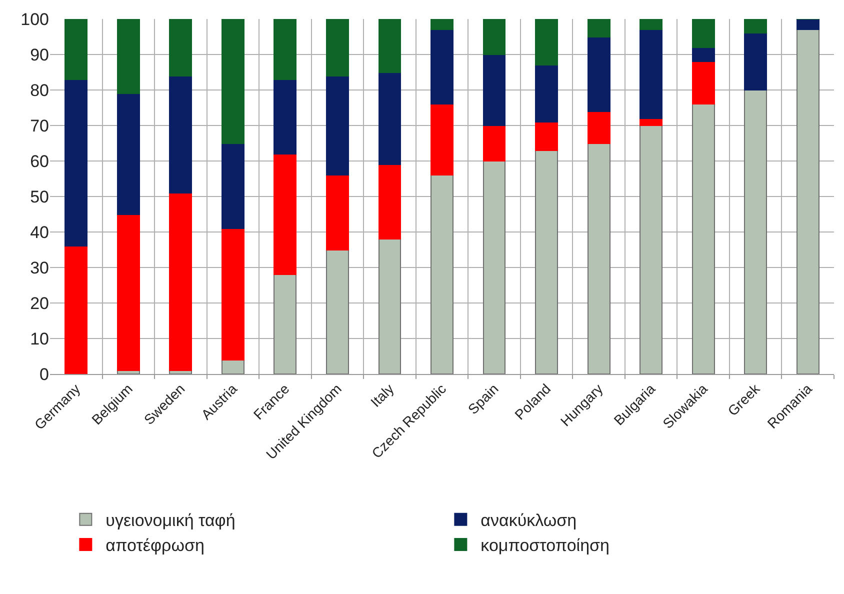 The height and width of the screenshot is (594, 844). Describe the element at coordinates (171, 520) in the screenshot. I see `legend-label: υγειονομική ταφή` at that location.